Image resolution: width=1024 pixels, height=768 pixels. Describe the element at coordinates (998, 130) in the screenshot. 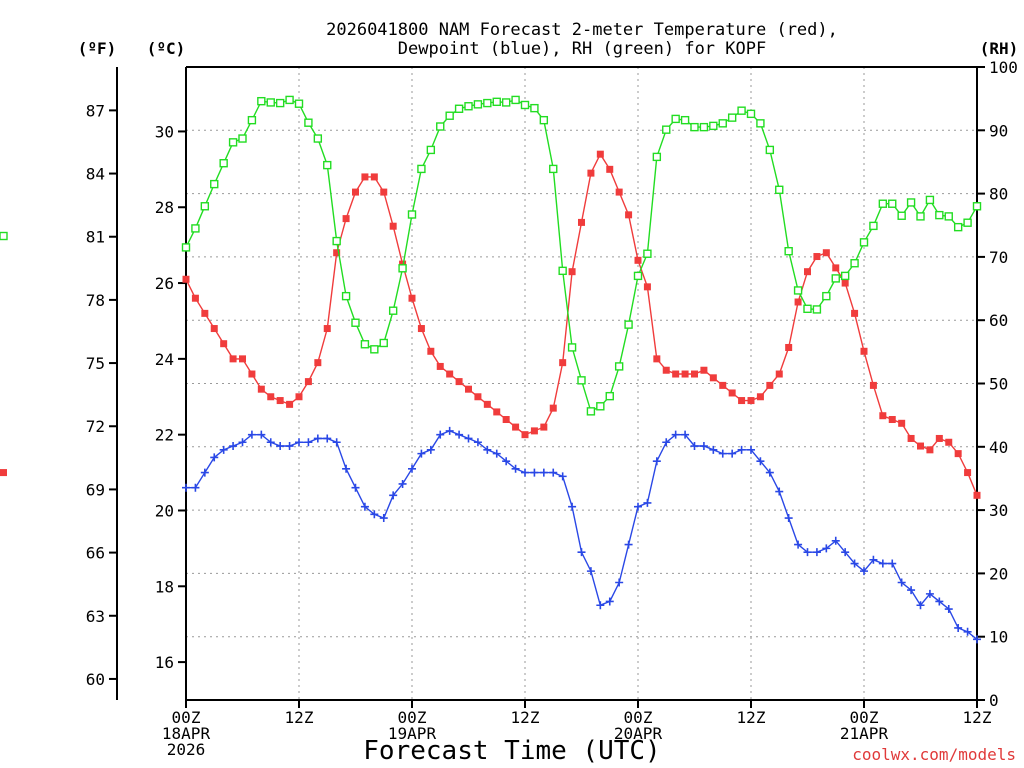

I see `rh-tick-label: 90` at that location.